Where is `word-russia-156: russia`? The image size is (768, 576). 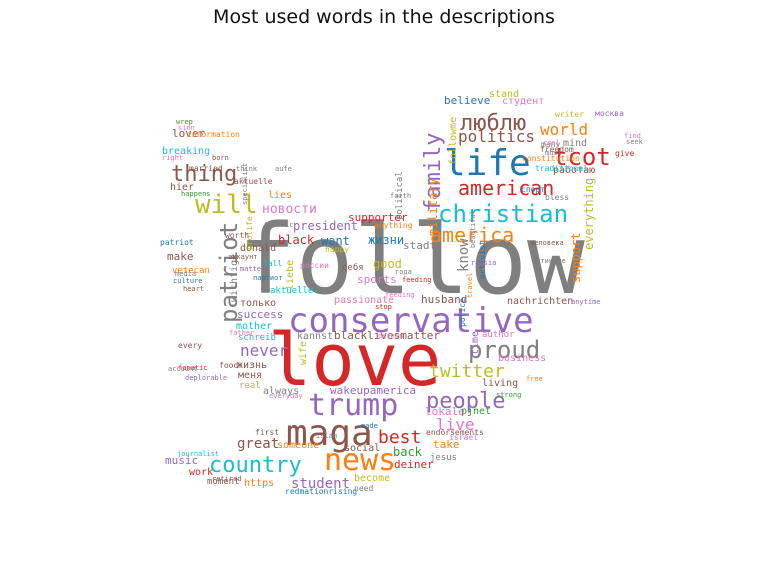
word-russia-156: russia is located at coordinates (483, 263).